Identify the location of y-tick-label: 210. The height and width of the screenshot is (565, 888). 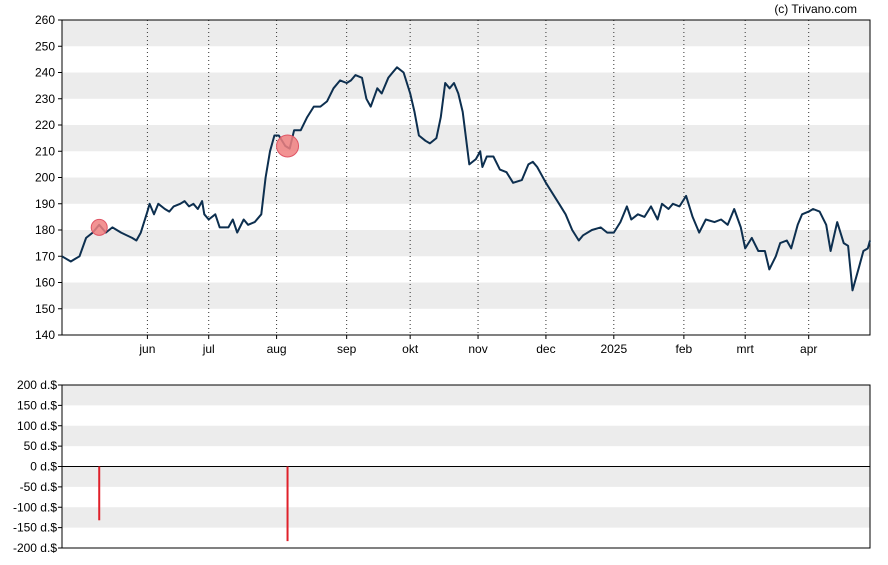
(45, 151).